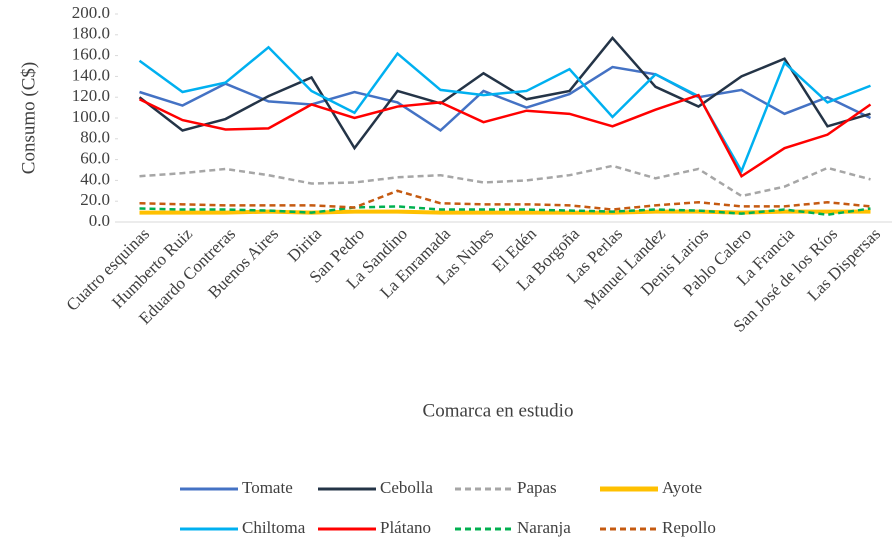  I want to click on x-axis-title: Comarca en estudio, so click(498, 410).